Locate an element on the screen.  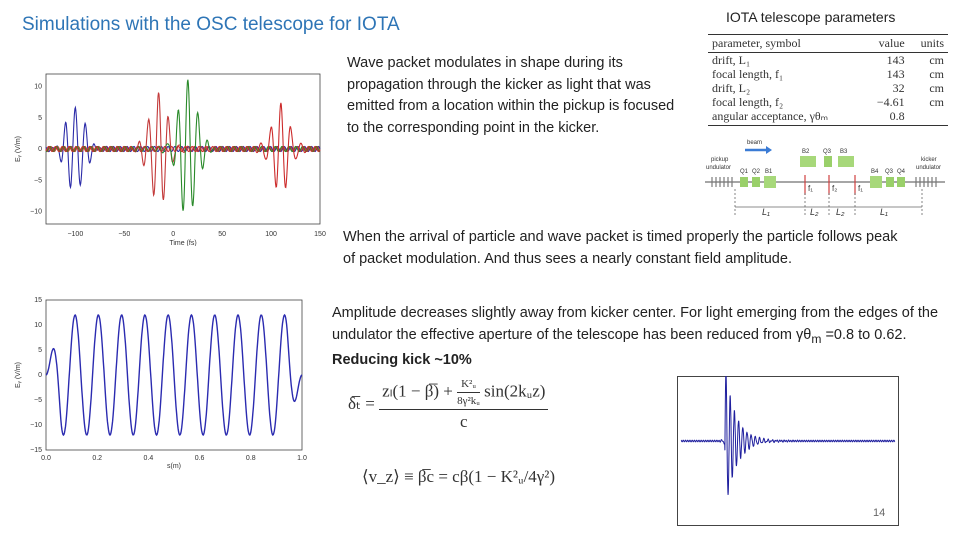
table-row: drift, L₂ 32 cm is located at coordinates (828, 88).